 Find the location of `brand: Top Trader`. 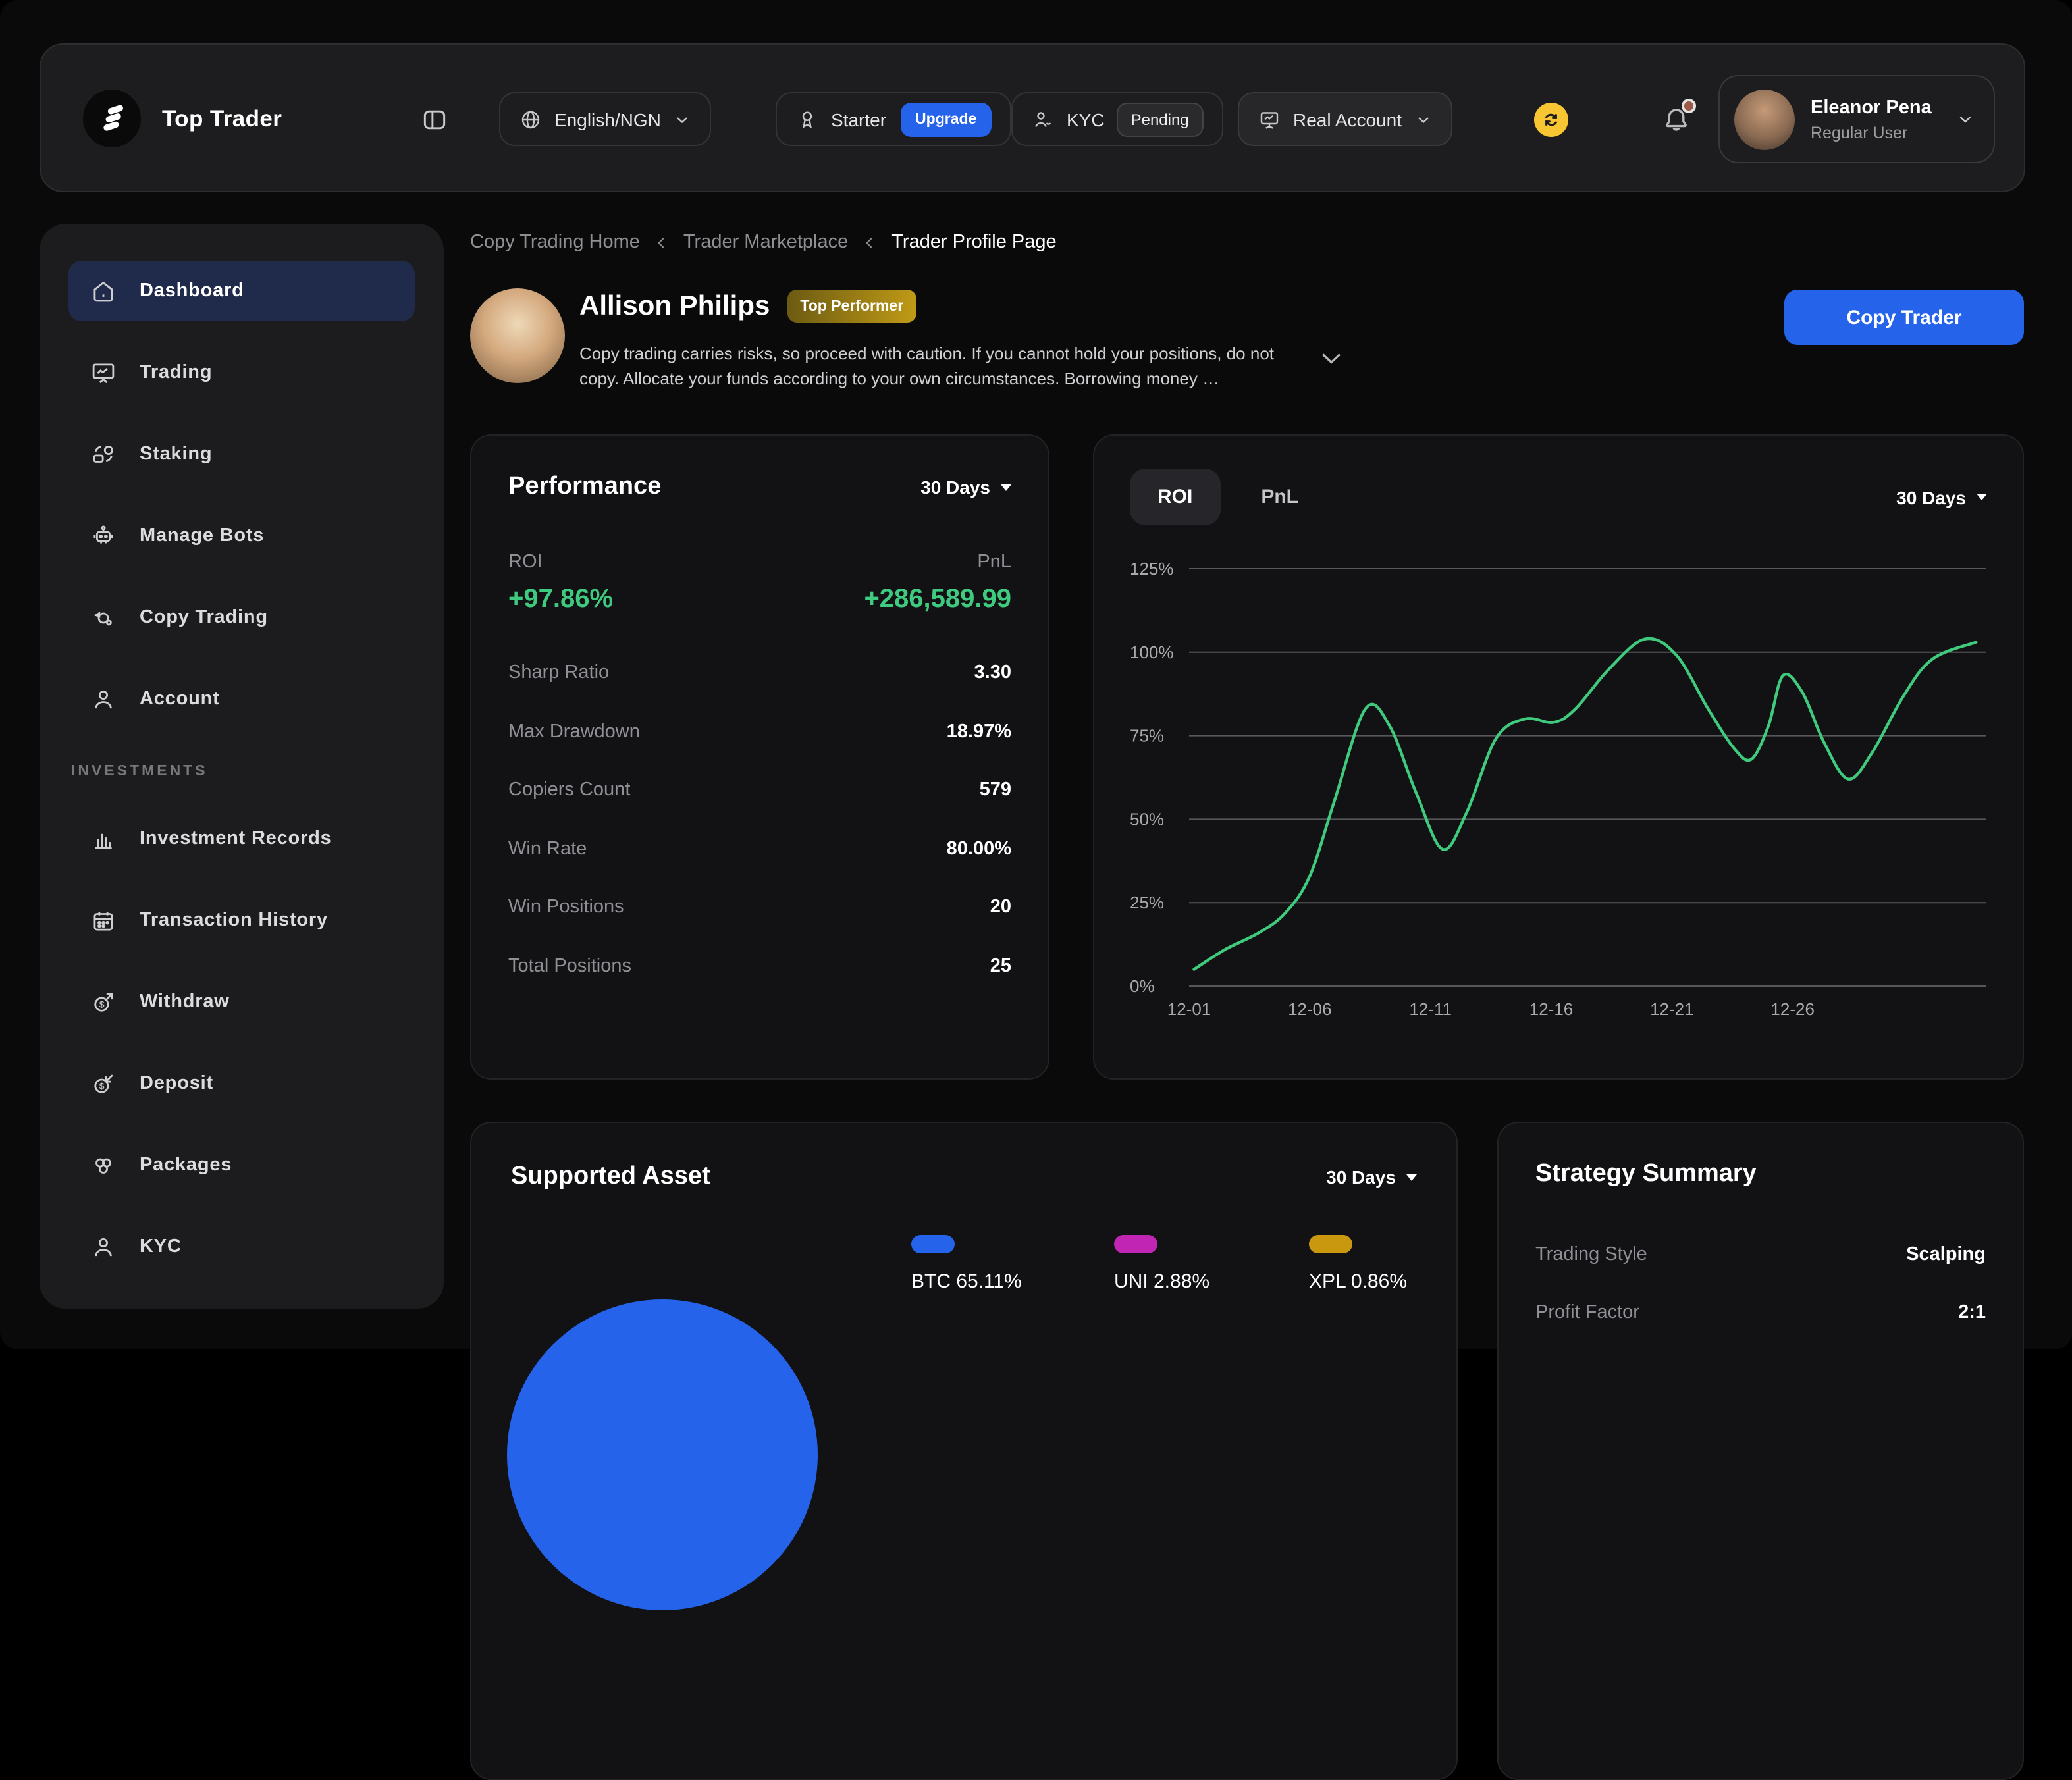

brand: Top Trader is located at coordinates (183, 118).